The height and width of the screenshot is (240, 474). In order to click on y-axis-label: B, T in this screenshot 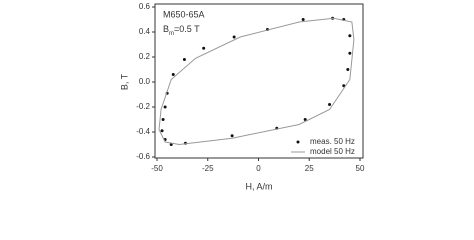, I will do `click(124, 81)`.